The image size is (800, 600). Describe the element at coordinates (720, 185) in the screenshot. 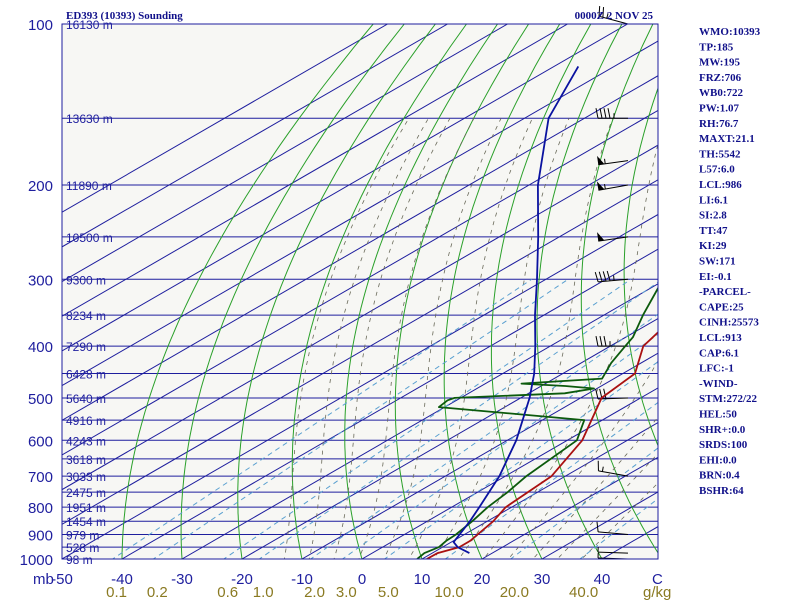

I see `index-row: LCL:986` at that location.